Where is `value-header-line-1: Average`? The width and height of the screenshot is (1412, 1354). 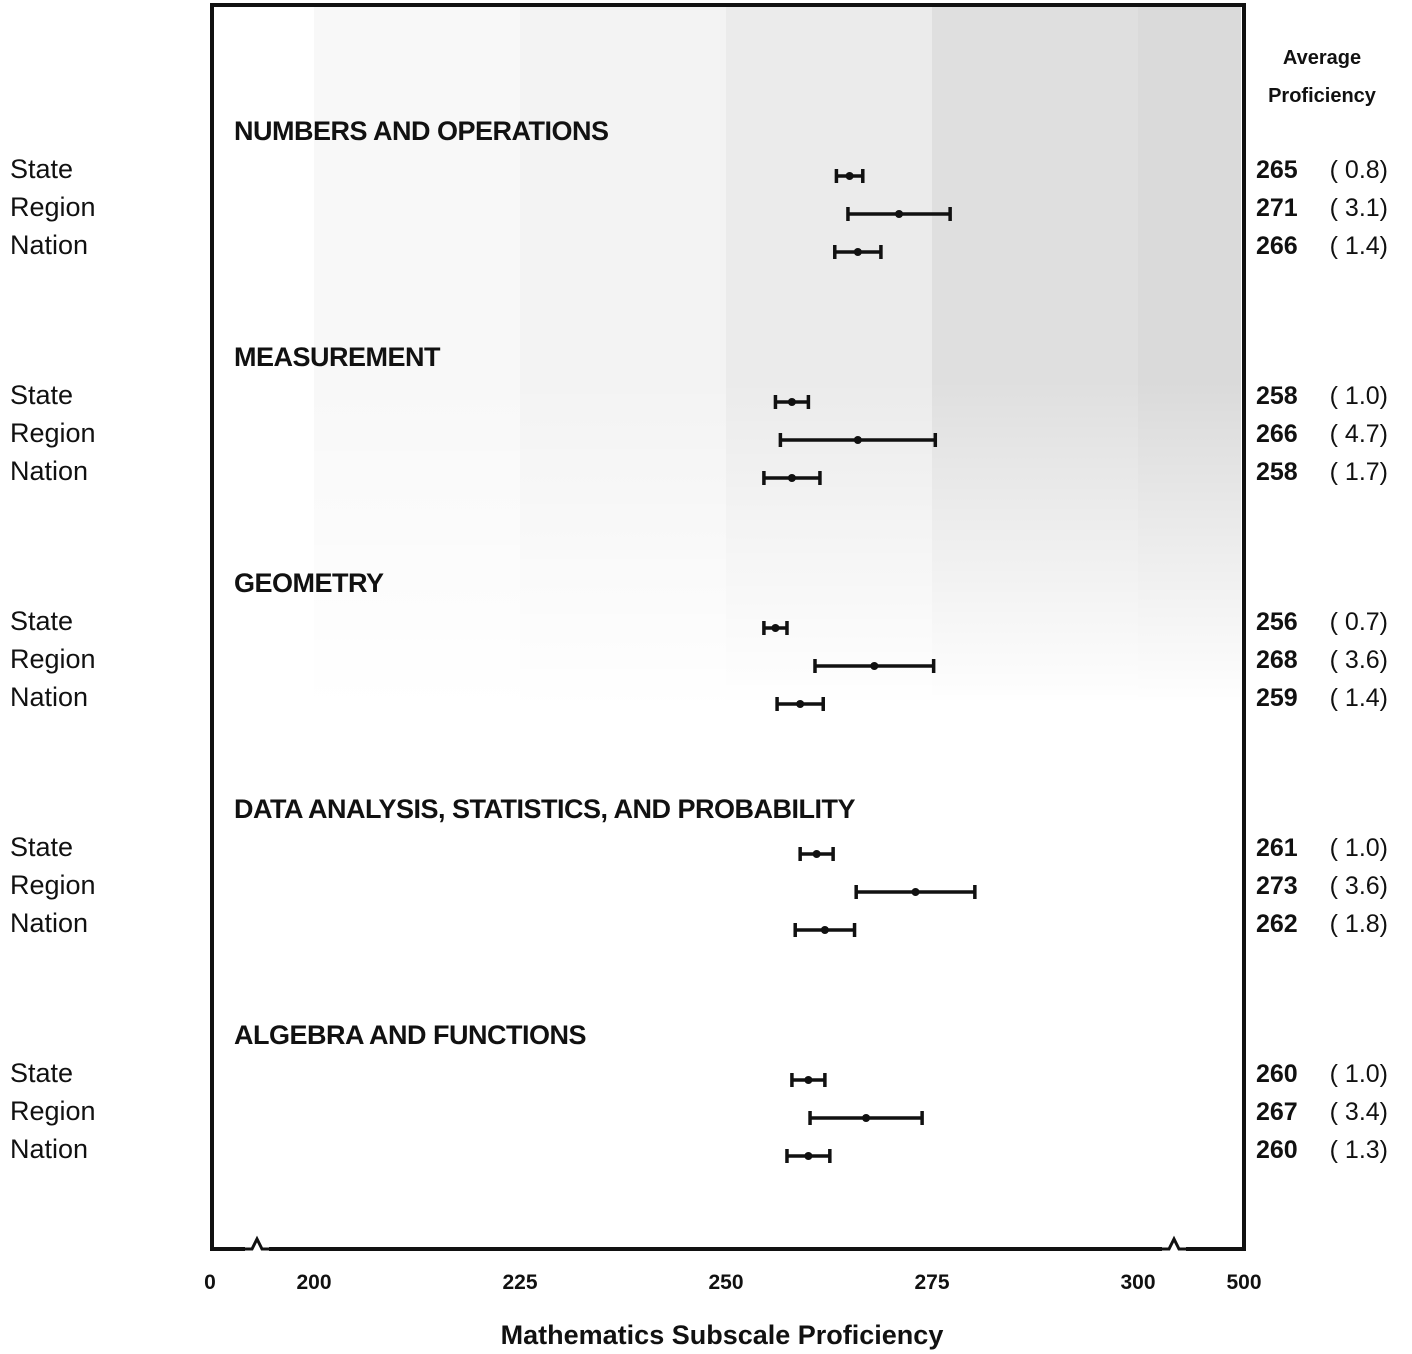 value-header-line-1: Average is located at coordinates (1322, 58).